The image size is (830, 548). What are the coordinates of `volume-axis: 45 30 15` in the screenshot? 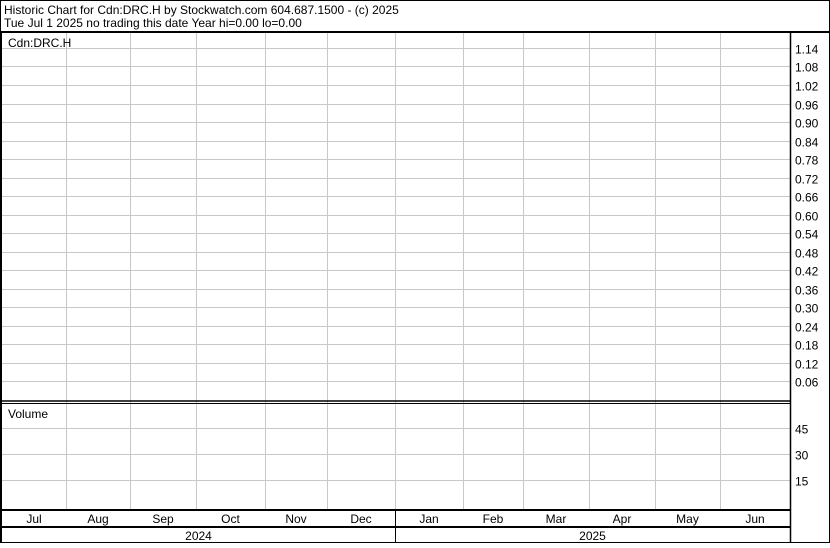 It's located at (802, 456).